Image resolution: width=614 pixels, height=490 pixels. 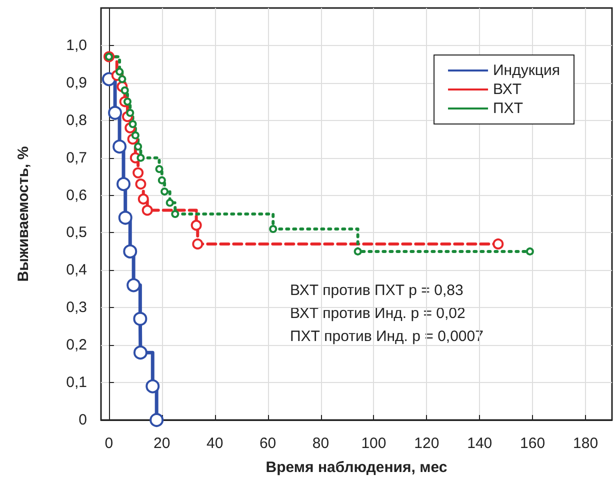 What do you see at coordinates (76, 383) in the screenshot?
I see `y-tick-label: 0,1` at bounding box center [76, 383].